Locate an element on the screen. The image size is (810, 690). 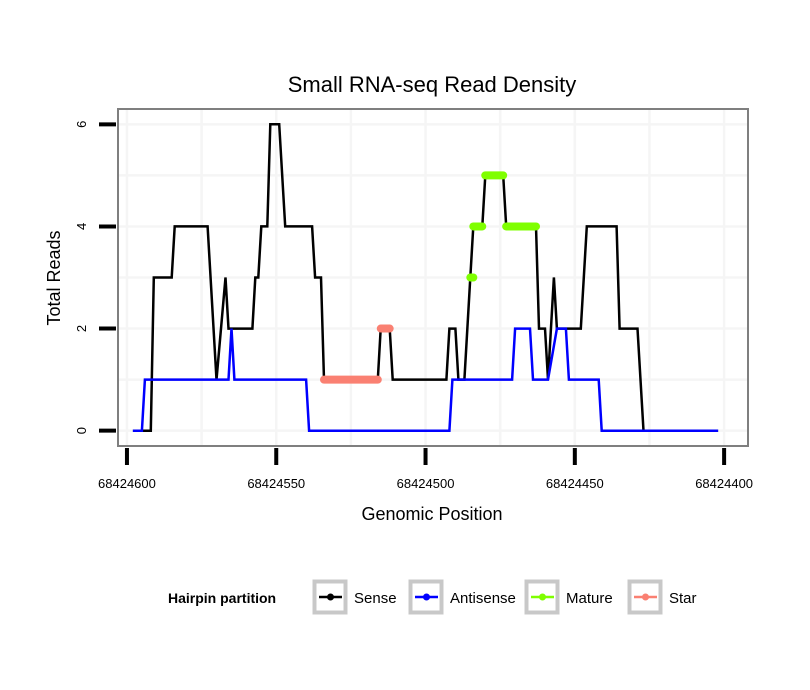
x-axis-title: Genomic Position is located at coordinates (431, 514).